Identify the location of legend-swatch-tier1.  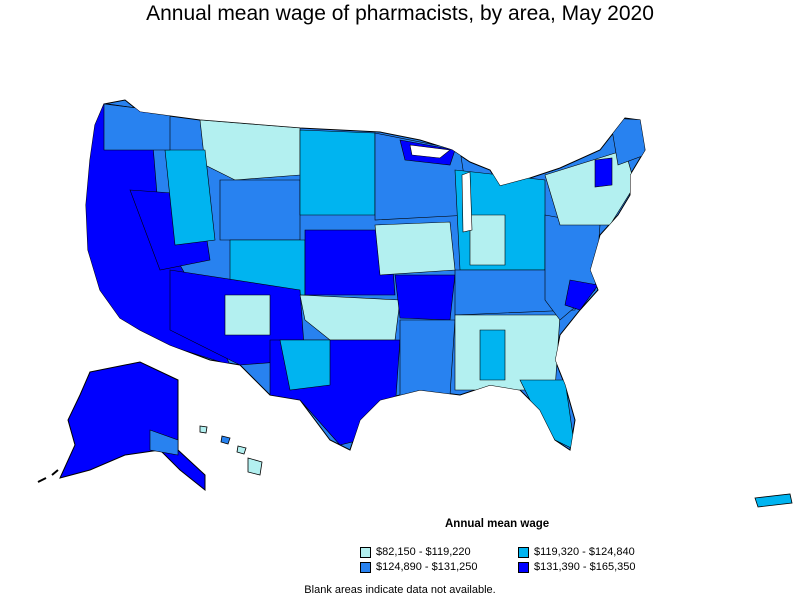
(365, 552).